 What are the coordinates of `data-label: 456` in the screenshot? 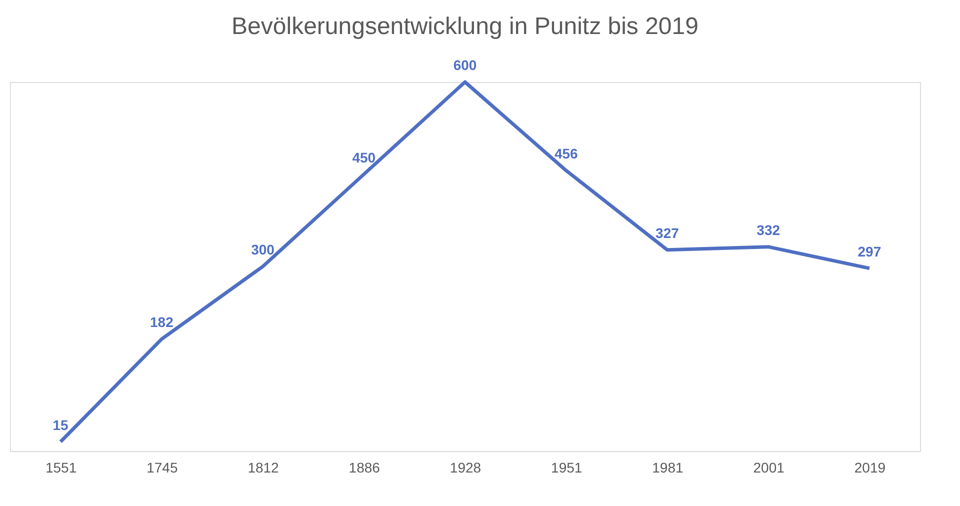 It's located at (566, 154).